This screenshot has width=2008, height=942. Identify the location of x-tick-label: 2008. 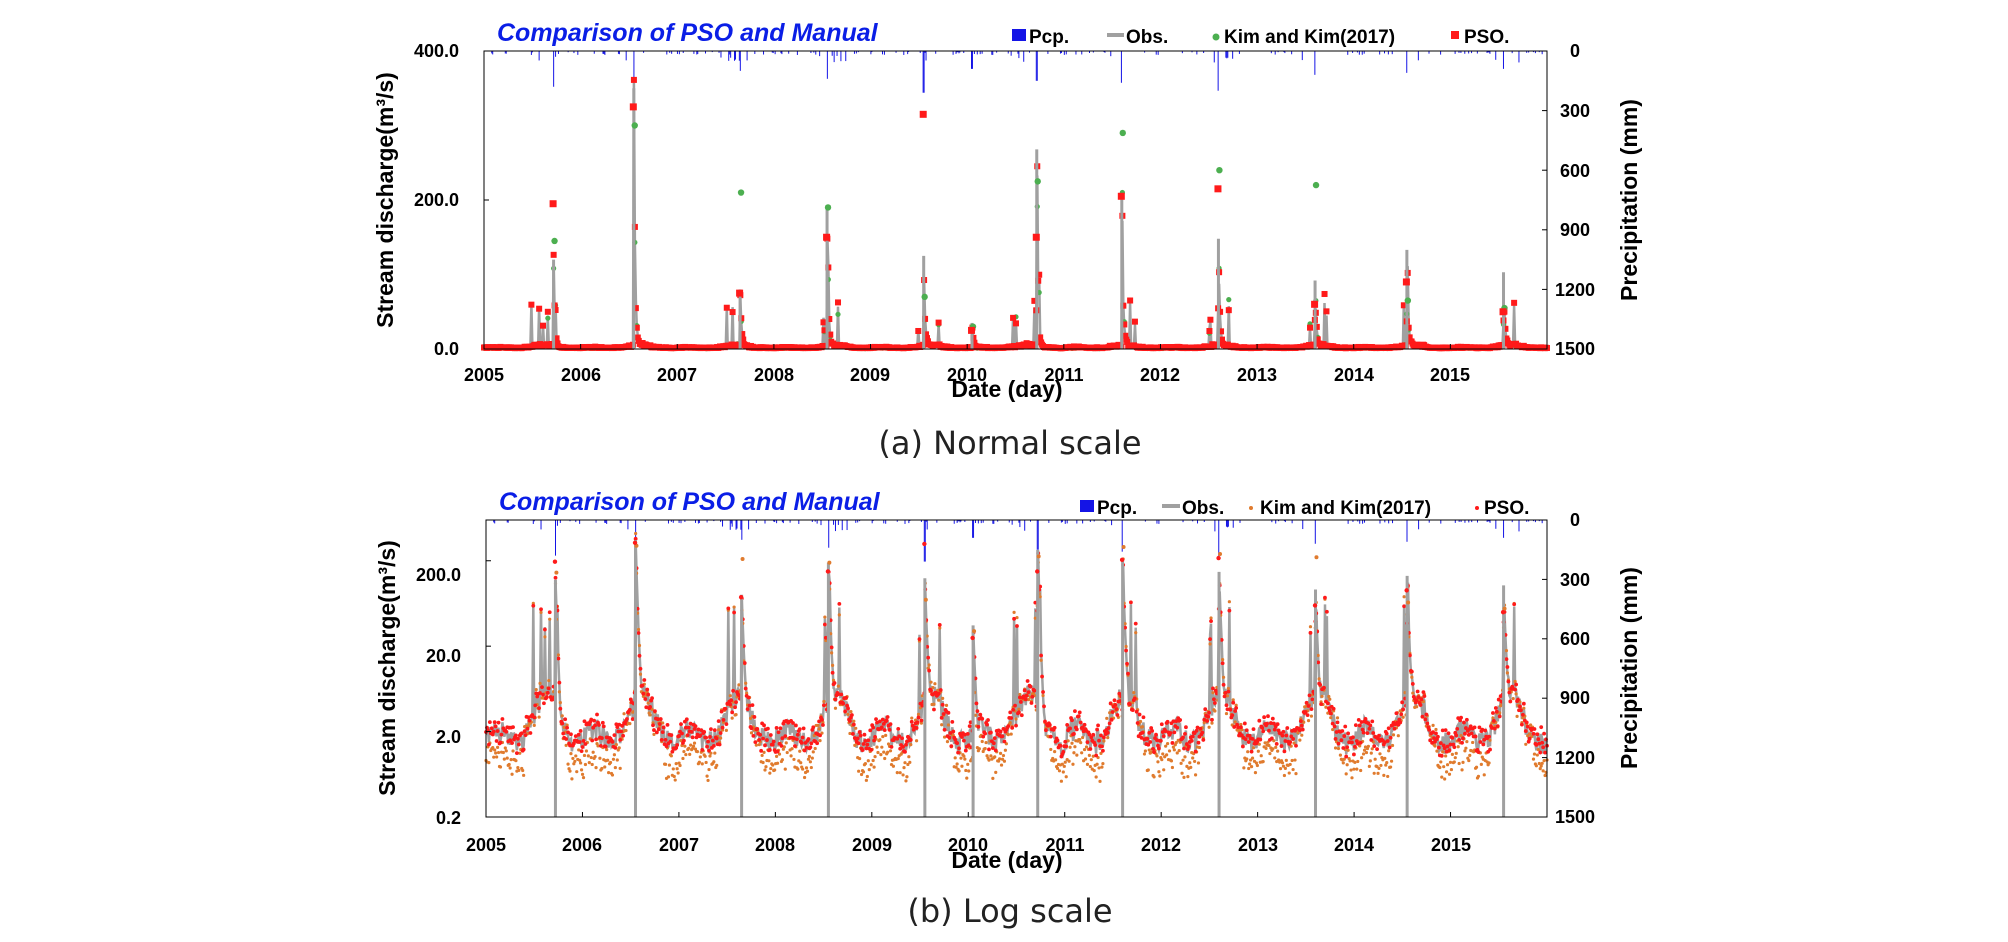
(775, 845).